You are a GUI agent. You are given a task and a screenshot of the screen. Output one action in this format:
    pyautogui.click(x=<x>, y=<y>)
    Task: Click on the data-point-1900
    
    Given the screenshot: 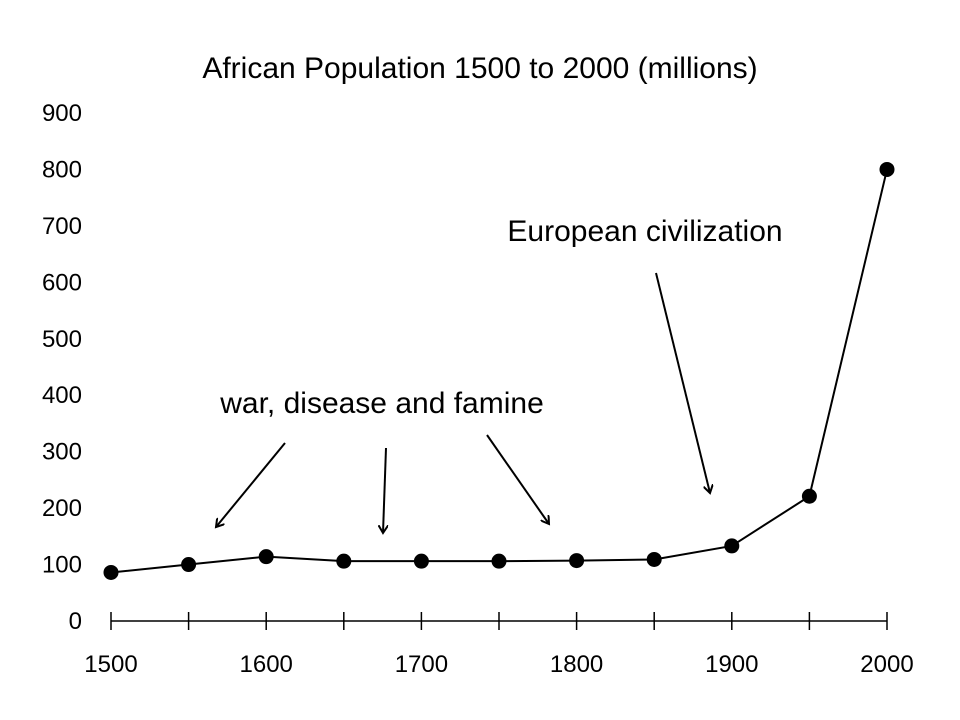 What is the action you would take?
    pyautogui.click(x=732, y=546)
    